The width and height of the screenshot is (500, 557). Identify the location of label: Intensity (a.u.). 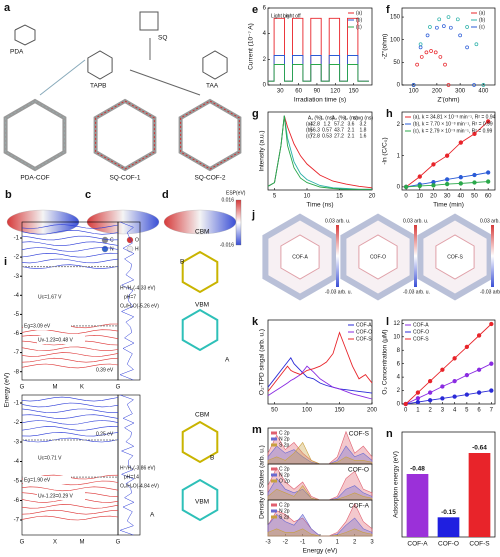
(262, 150).